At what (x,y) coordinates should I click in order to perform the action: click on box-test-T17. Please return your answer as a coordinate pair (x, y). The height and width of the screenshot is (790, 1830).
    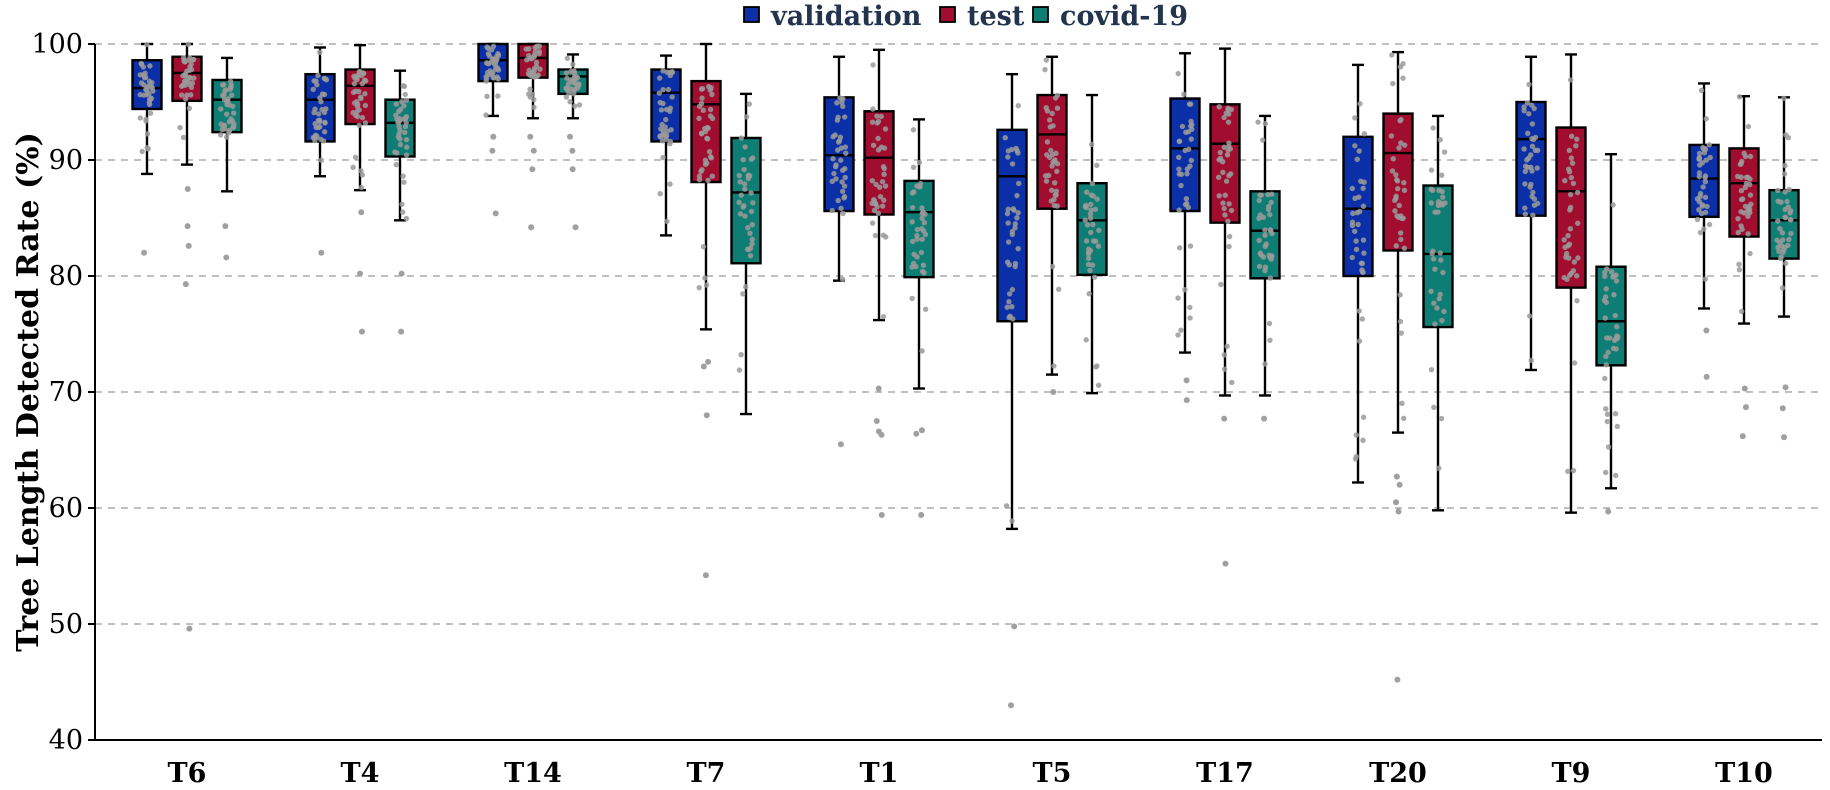
    Looking at the image, I should click on (1225, 307).